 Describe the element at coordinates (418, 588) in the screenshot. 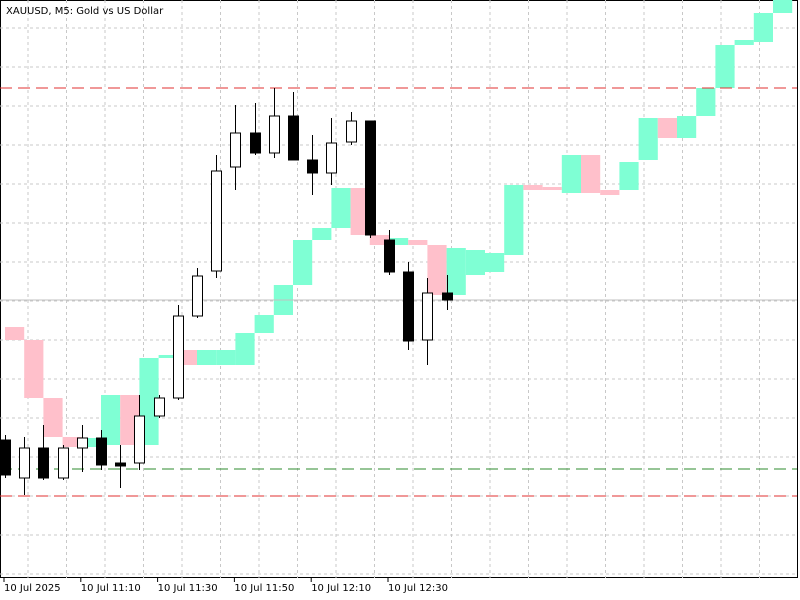

I see `x-tick-label: 10 Jul 12:30` at that location.